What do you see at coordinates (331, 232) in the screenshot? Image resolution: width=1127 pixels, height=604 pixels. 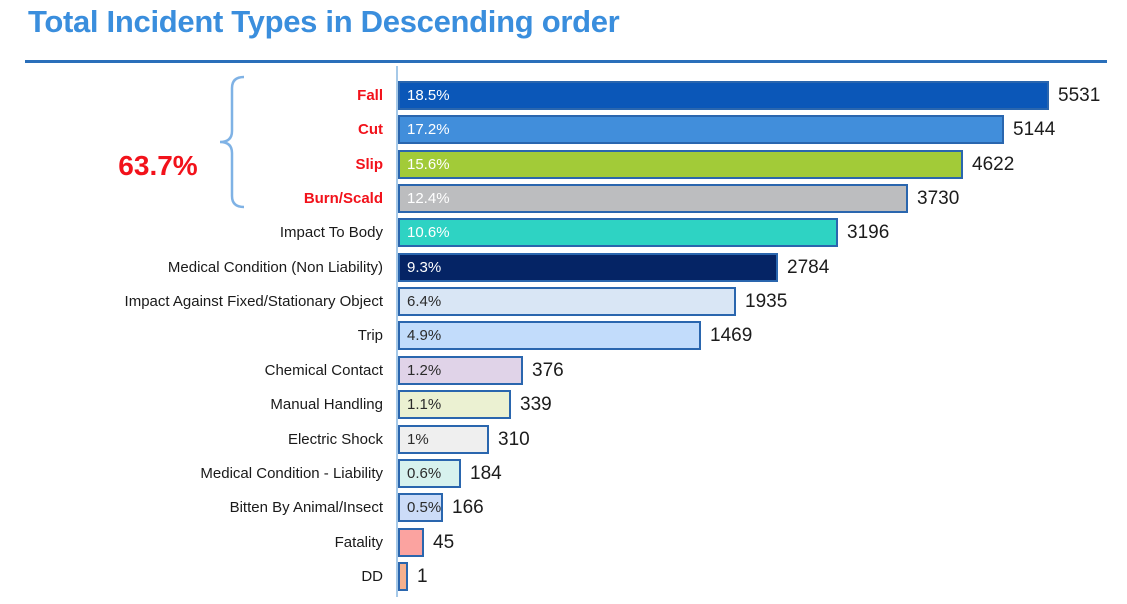 I see `category-label: Impact To Body` at bounding box center [331, 232].